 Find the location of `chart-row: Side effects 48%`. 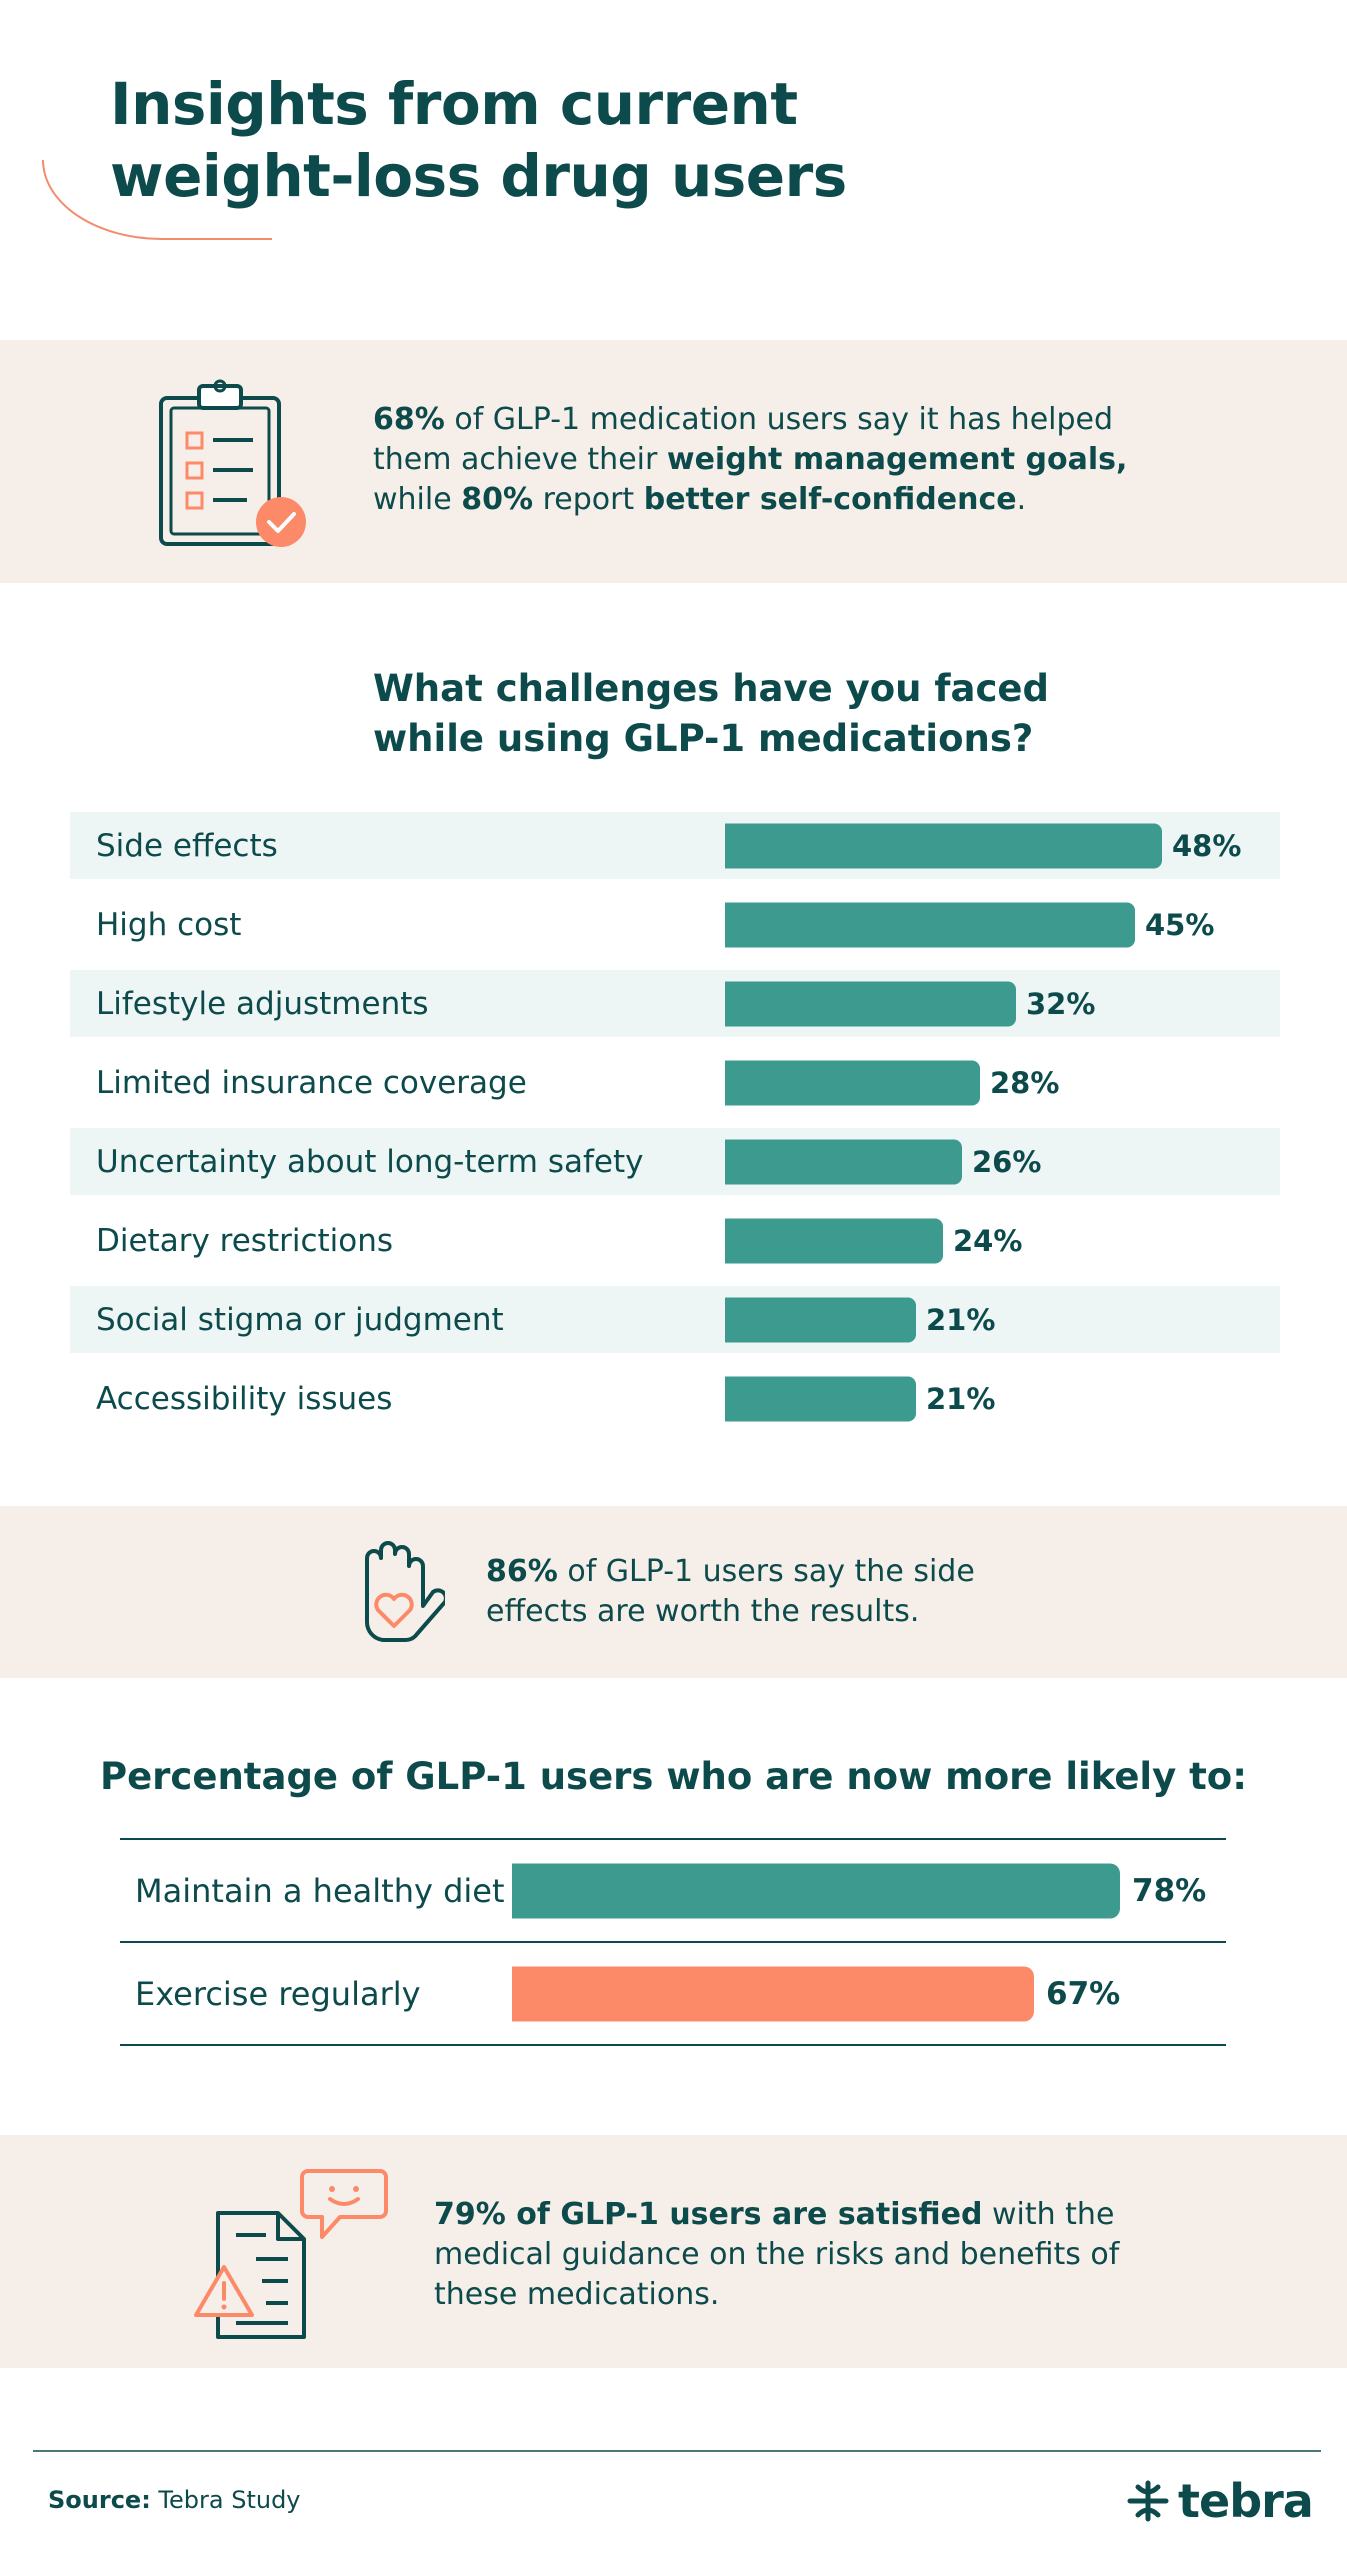

chart-row: Side effects 48% is located at coordinates (675, 845).